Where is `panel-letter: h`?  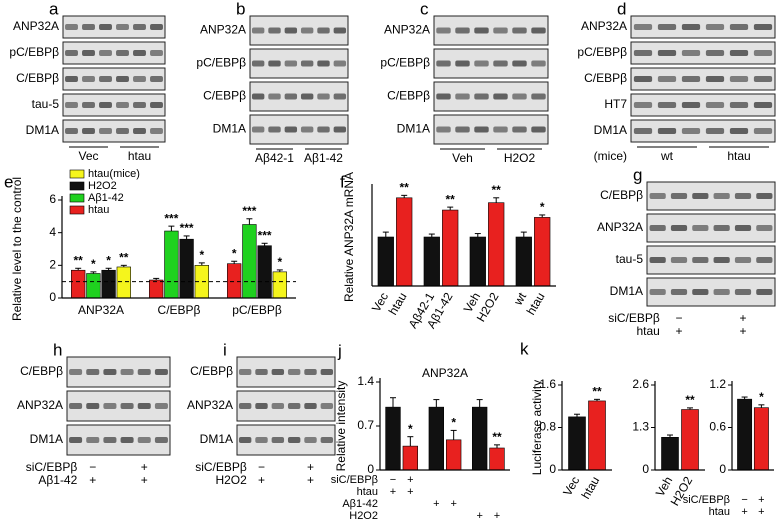 panel-letter: h is located at coordinates (57, 349).